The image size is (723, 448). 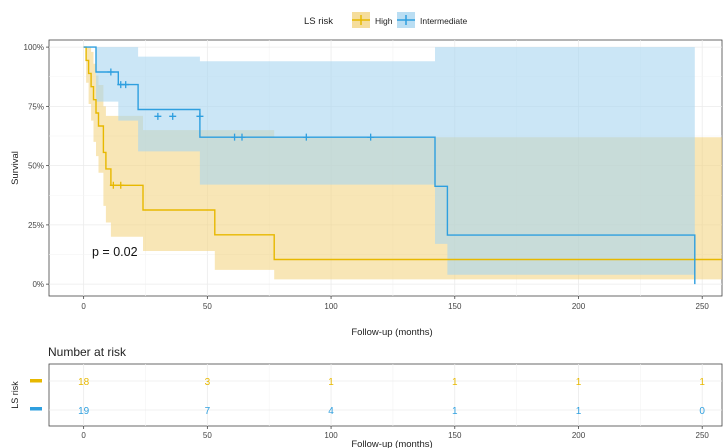 What do you see at coordinates (36, 381) in the screenshot?
I see `risk-row-key-high` at bounding box center [36, 381].